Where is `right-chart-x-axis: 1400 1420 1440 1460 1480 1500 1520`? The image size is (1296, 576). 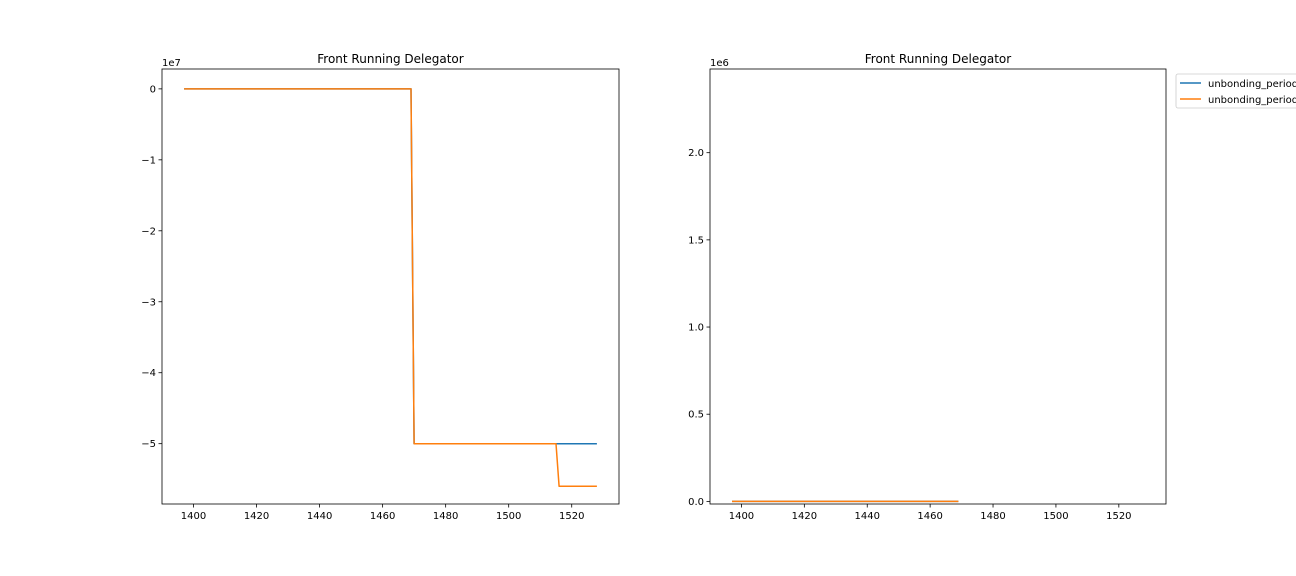
right-chart-x-axis: 1400 1420 1440 1460 1480 1500 1520 is located at coordinates (930, 513).